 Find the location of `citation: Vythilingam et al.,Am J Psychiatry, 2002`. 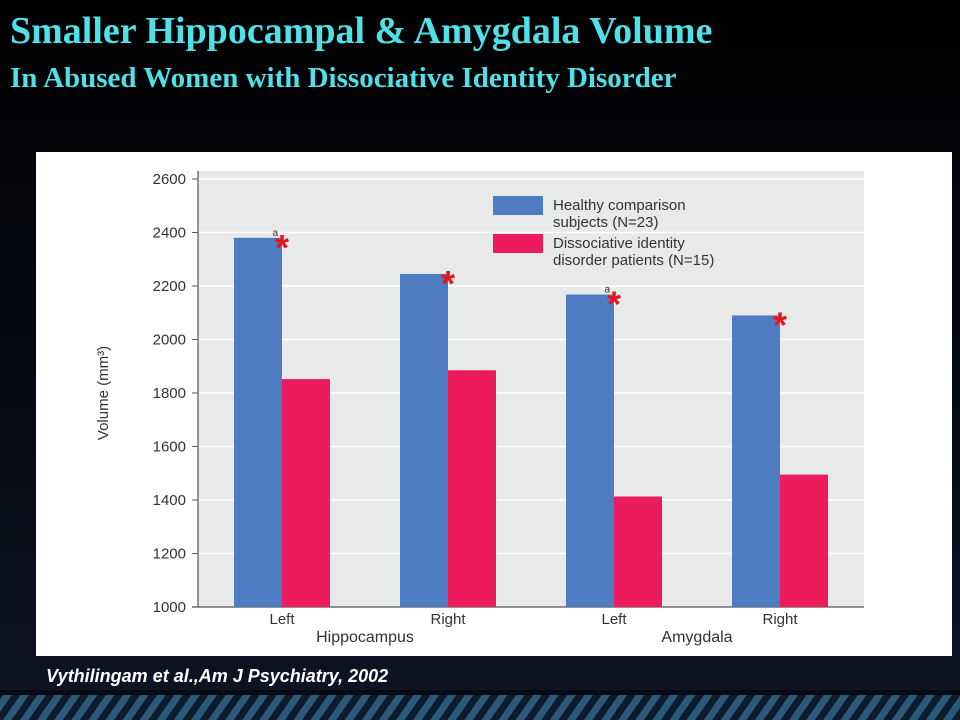

citation: Vythilingam et al.,Am J Psychiatry, 2002 is located at coordinates (217, 676).